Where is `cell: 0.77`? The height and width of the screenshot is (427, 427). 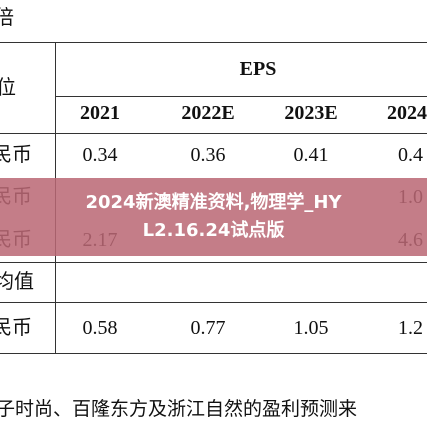
cell: 0.77 is located at coordinates (208, 328).